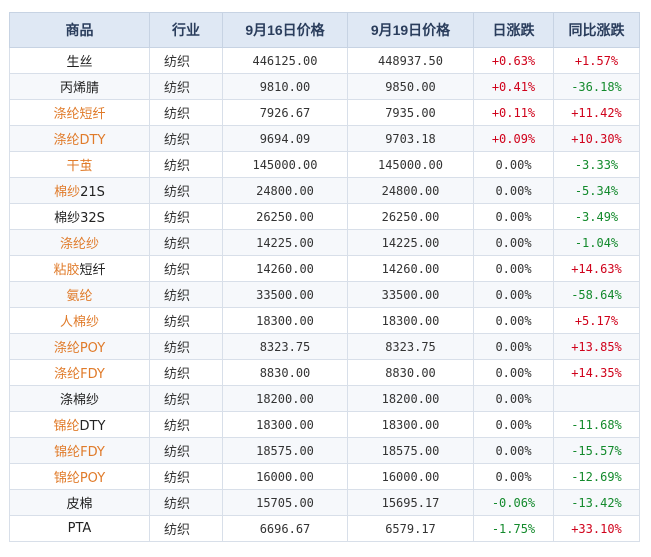 The height and width of the screenshot is (557, 651). What do you see at coordinates (285, 268) in the screenshot?
I see `price-sep16-cell: 14260.00` at bounding box center [285, 268].